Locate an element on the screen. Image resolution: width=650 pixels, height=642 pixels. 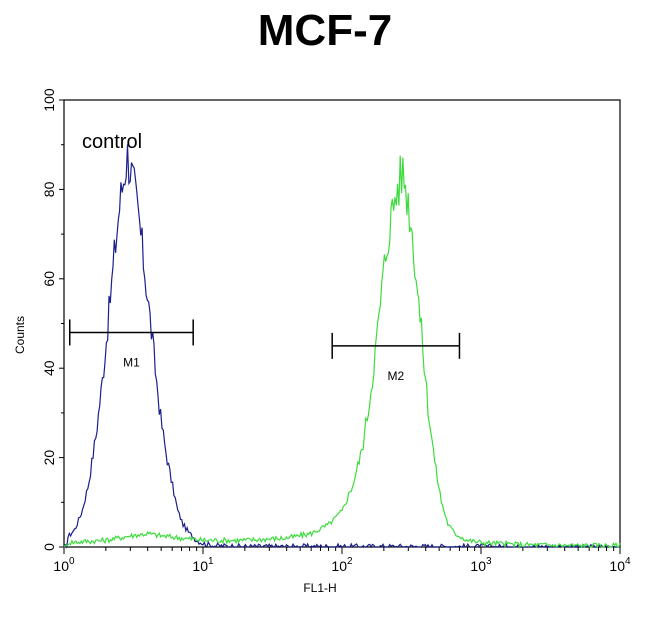
x-tick-label: 10³ is located at coordinates (481, 565).